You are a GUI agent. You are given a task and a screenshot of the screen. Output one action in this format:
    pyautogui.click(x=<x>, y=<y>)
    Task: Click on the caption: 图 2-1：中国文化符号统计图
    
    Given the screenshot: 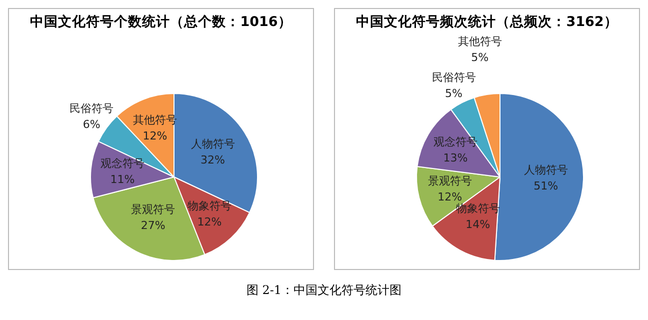 What is the action you would take?
    pyautogui.click(x=324, y=290)
    